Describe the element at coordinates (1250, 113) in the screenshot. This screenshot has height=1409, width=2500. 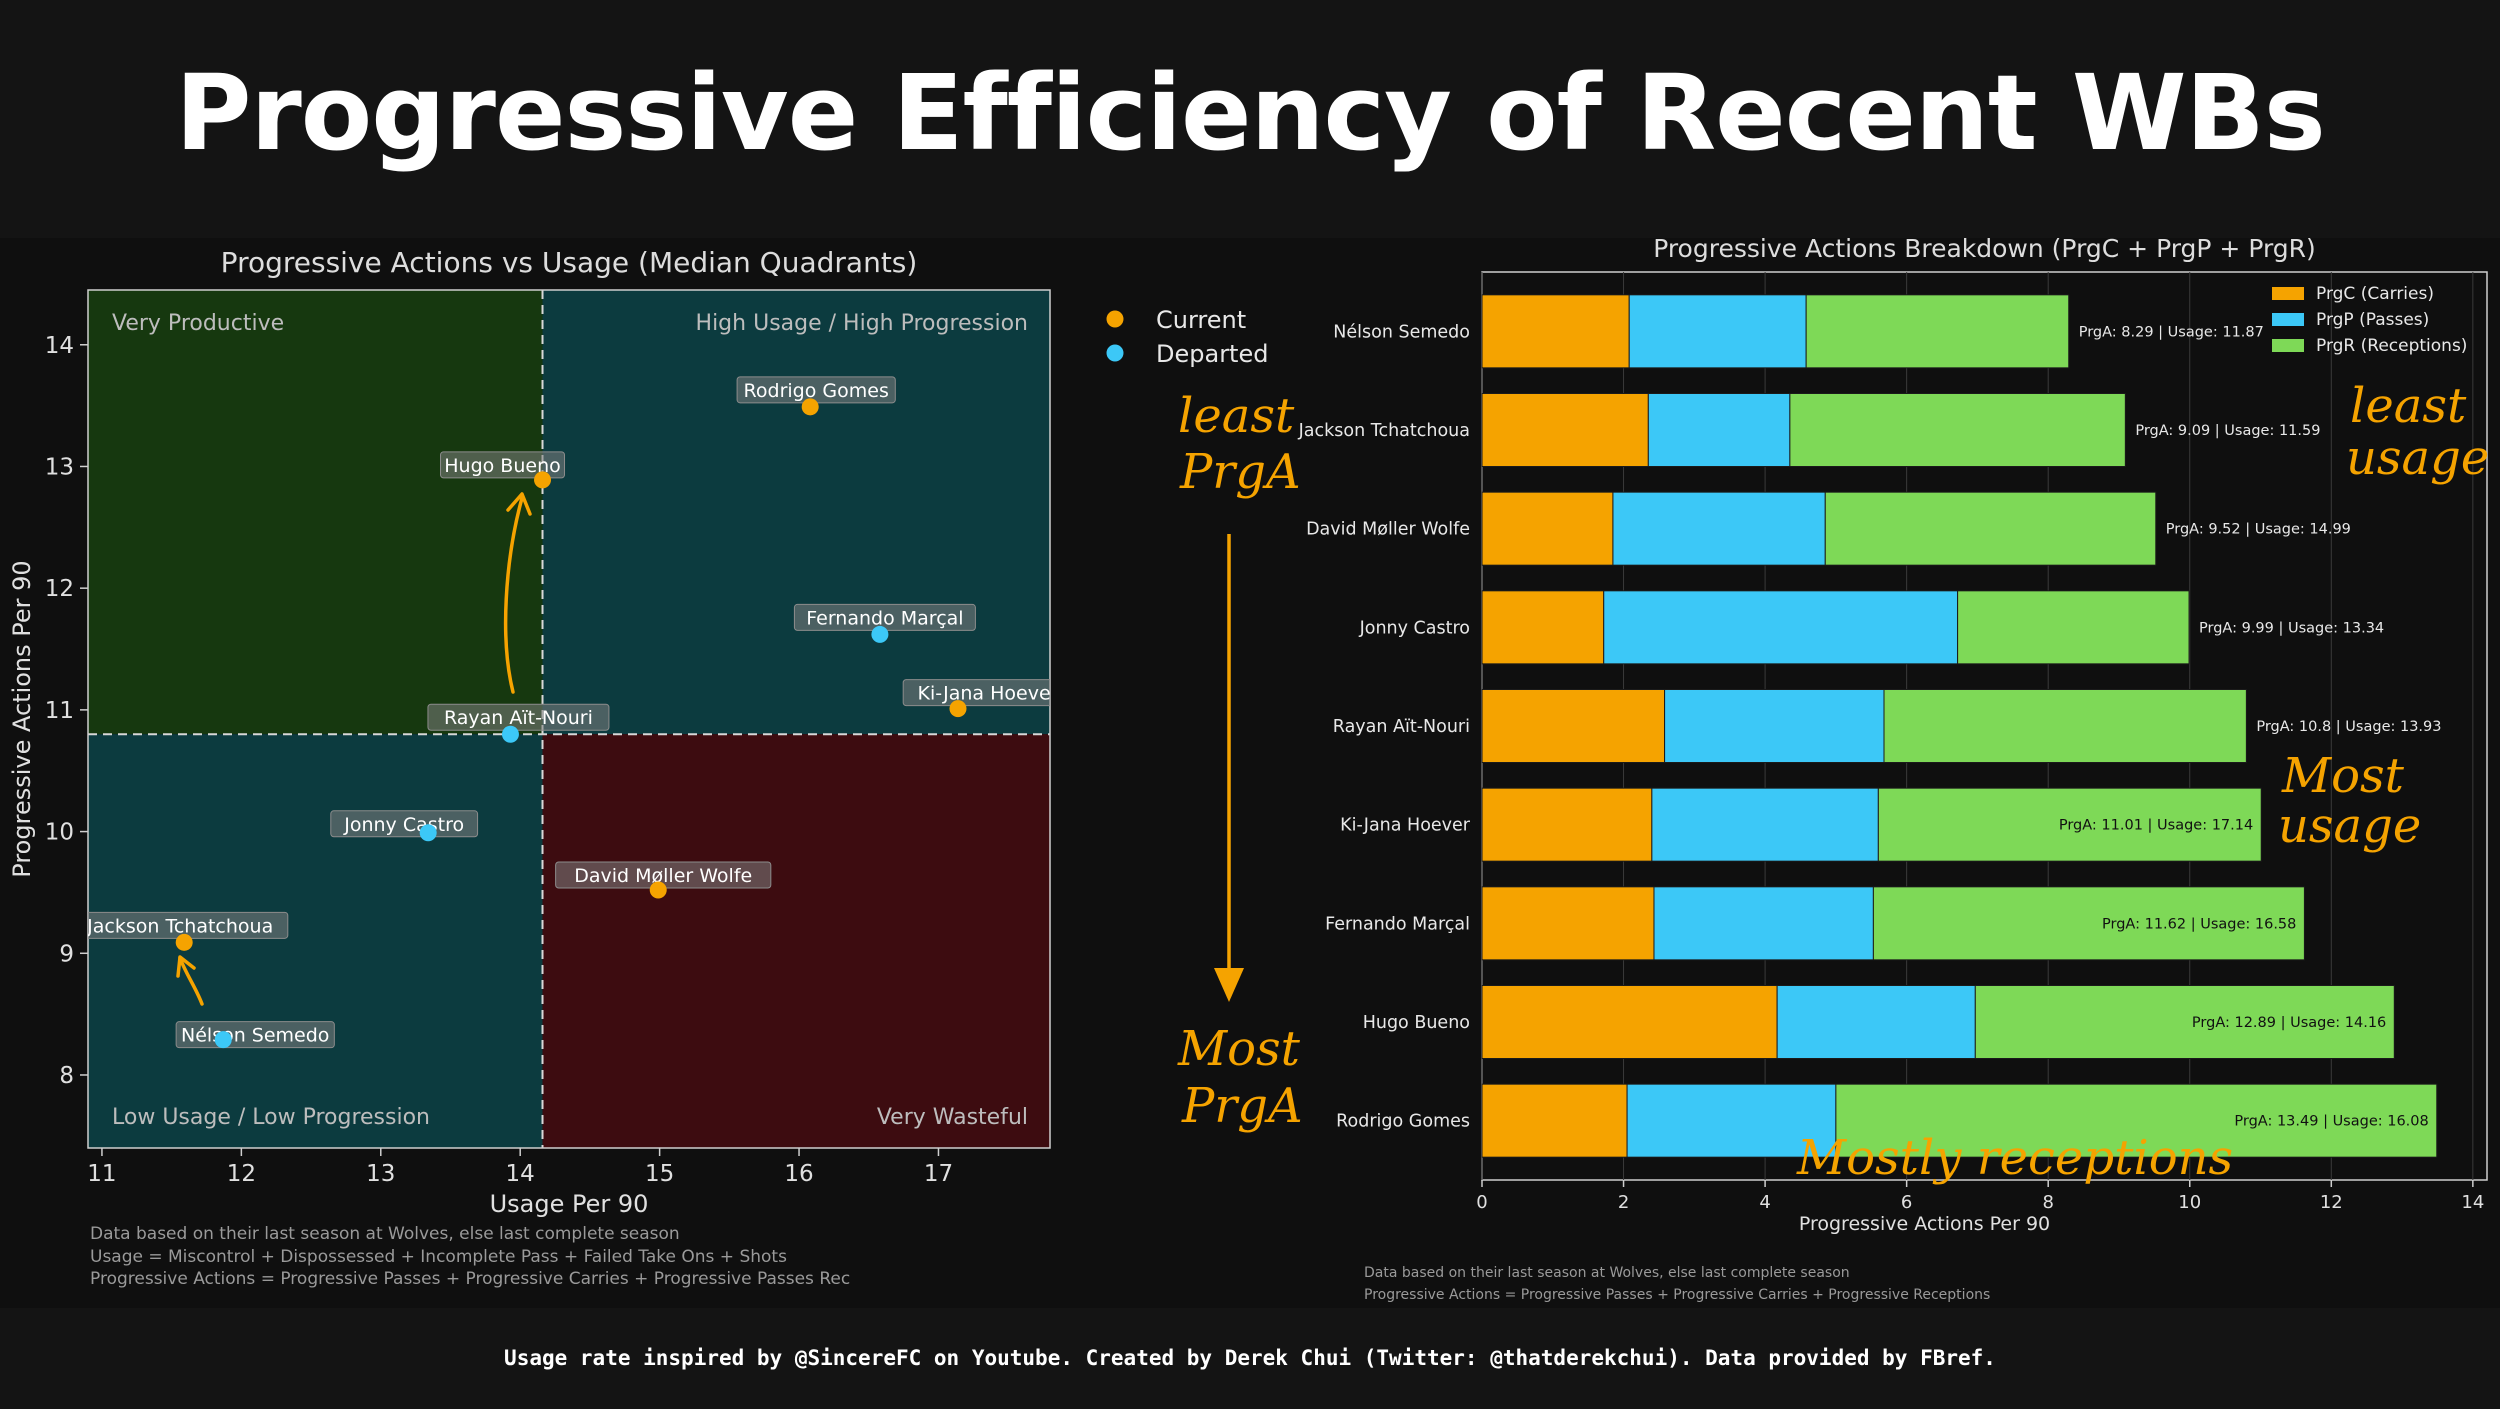
I see `page-title: Progressive Efficiency of Recent WBs` at that location.